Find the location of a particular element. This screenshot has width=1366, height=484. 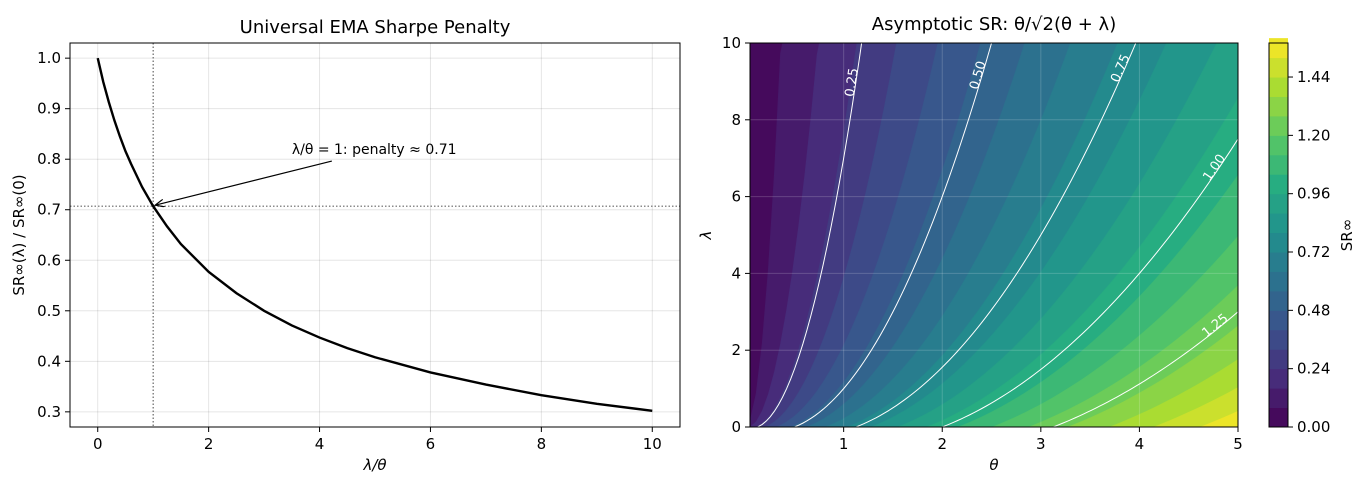

left-y-axis-label: SR∞(λ) / SR∞(0) is located at coordinates (19, 234).